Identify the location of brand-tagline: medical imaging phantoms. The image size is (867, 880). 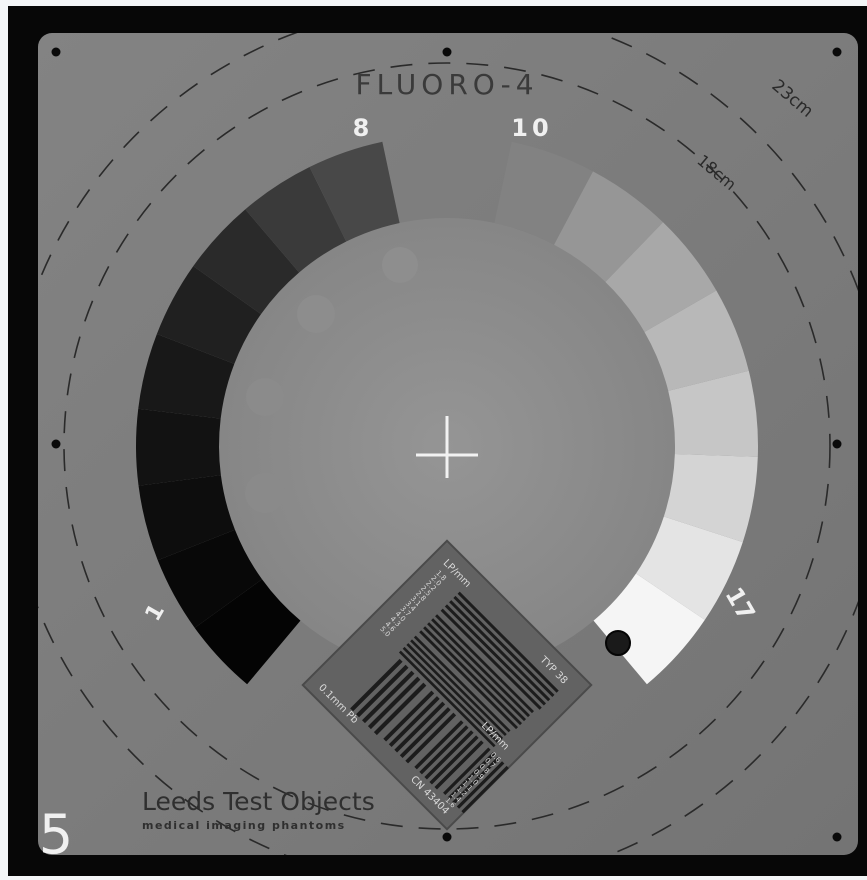
(244, 825).